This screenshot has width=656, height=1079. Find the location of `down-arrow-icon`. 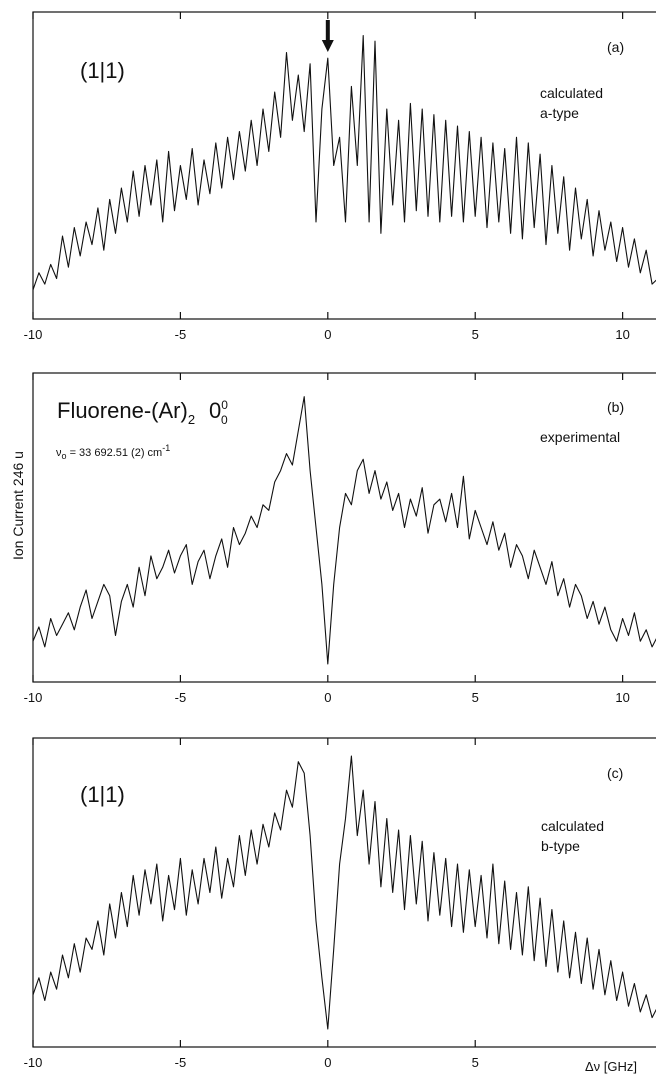

down-arrow-icon is located at coordinates (327, 46).